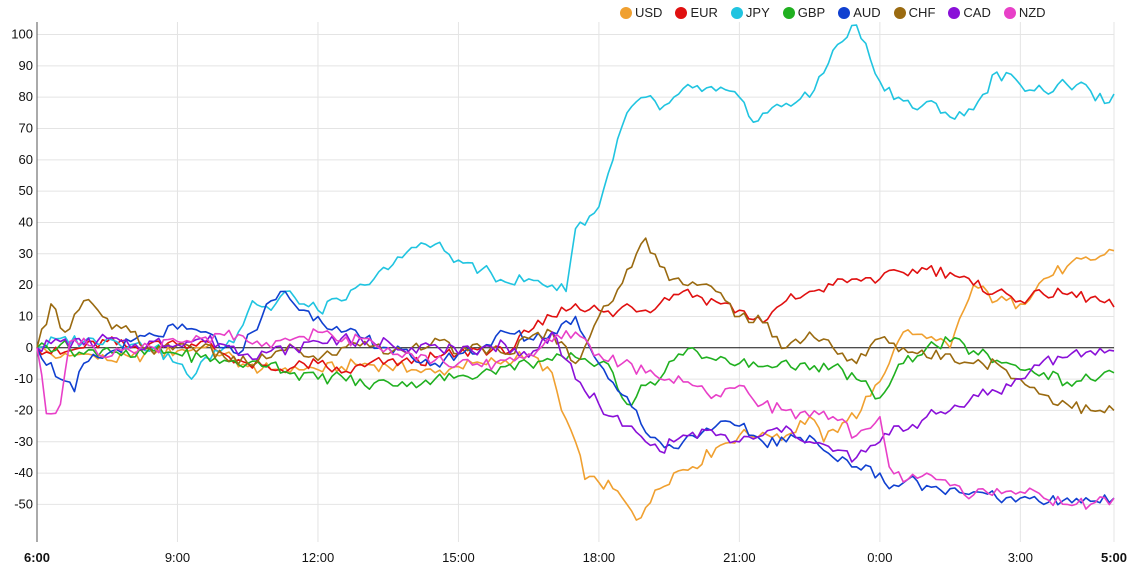  Describe the element at coordinates (26, 315) in the screenshot. I see `y-tick-label: 10` at that location.